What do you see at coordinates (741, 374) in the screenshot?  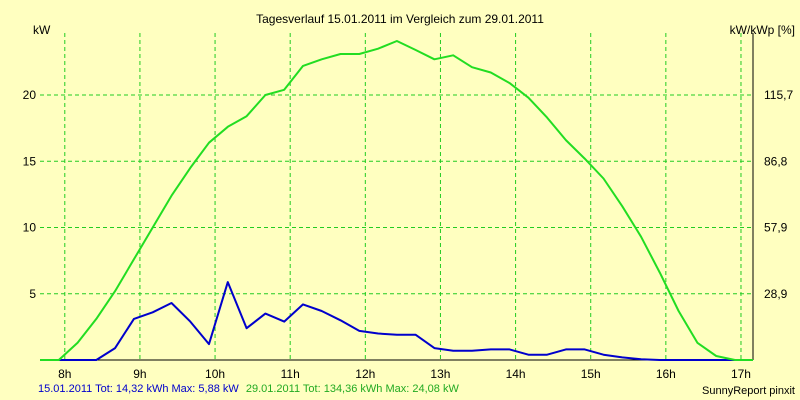 I see `x-tick-label-9: 17h` at bounding box center [741, 374].